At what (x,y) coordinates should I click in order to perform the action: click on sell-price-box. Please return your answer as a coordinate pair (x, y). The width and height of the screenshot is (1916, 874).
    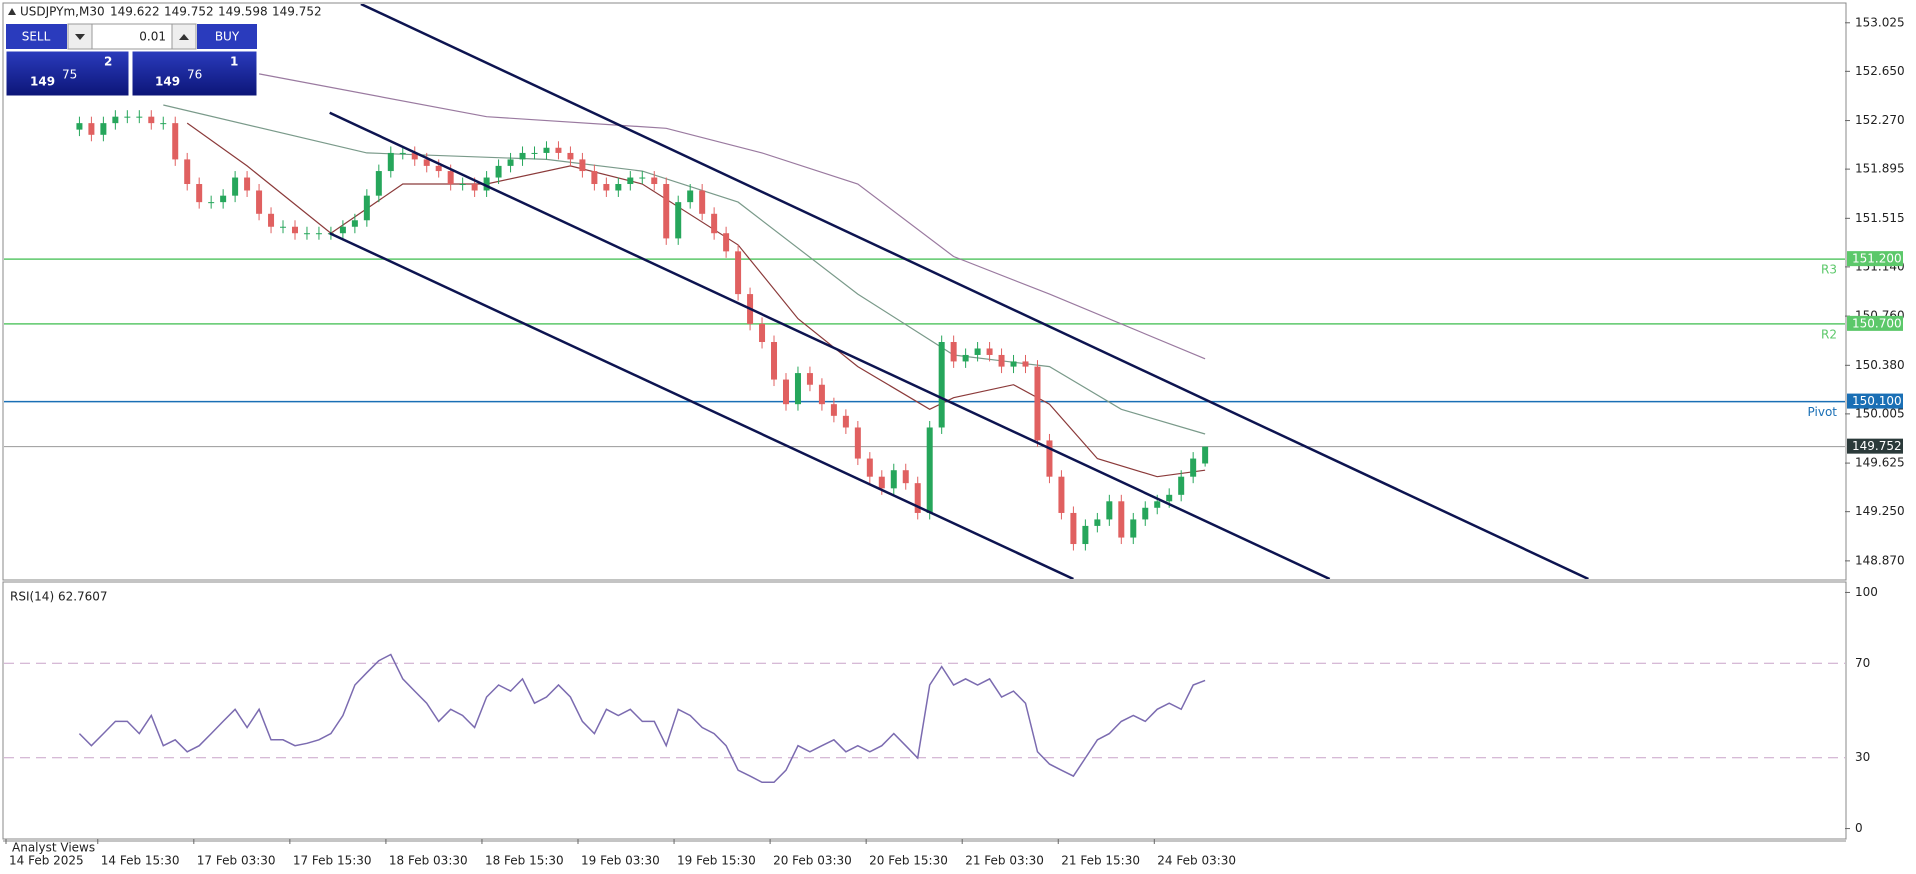
    Looking at the image, I should click on (67, 73).